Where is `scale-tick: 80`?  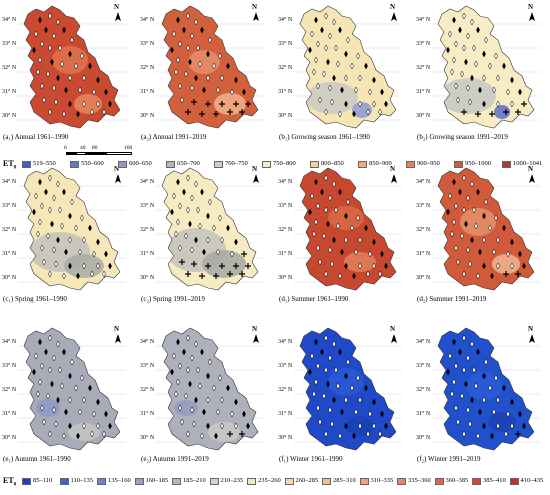
scale-tick: 80 is located at coordinates (95, 148).